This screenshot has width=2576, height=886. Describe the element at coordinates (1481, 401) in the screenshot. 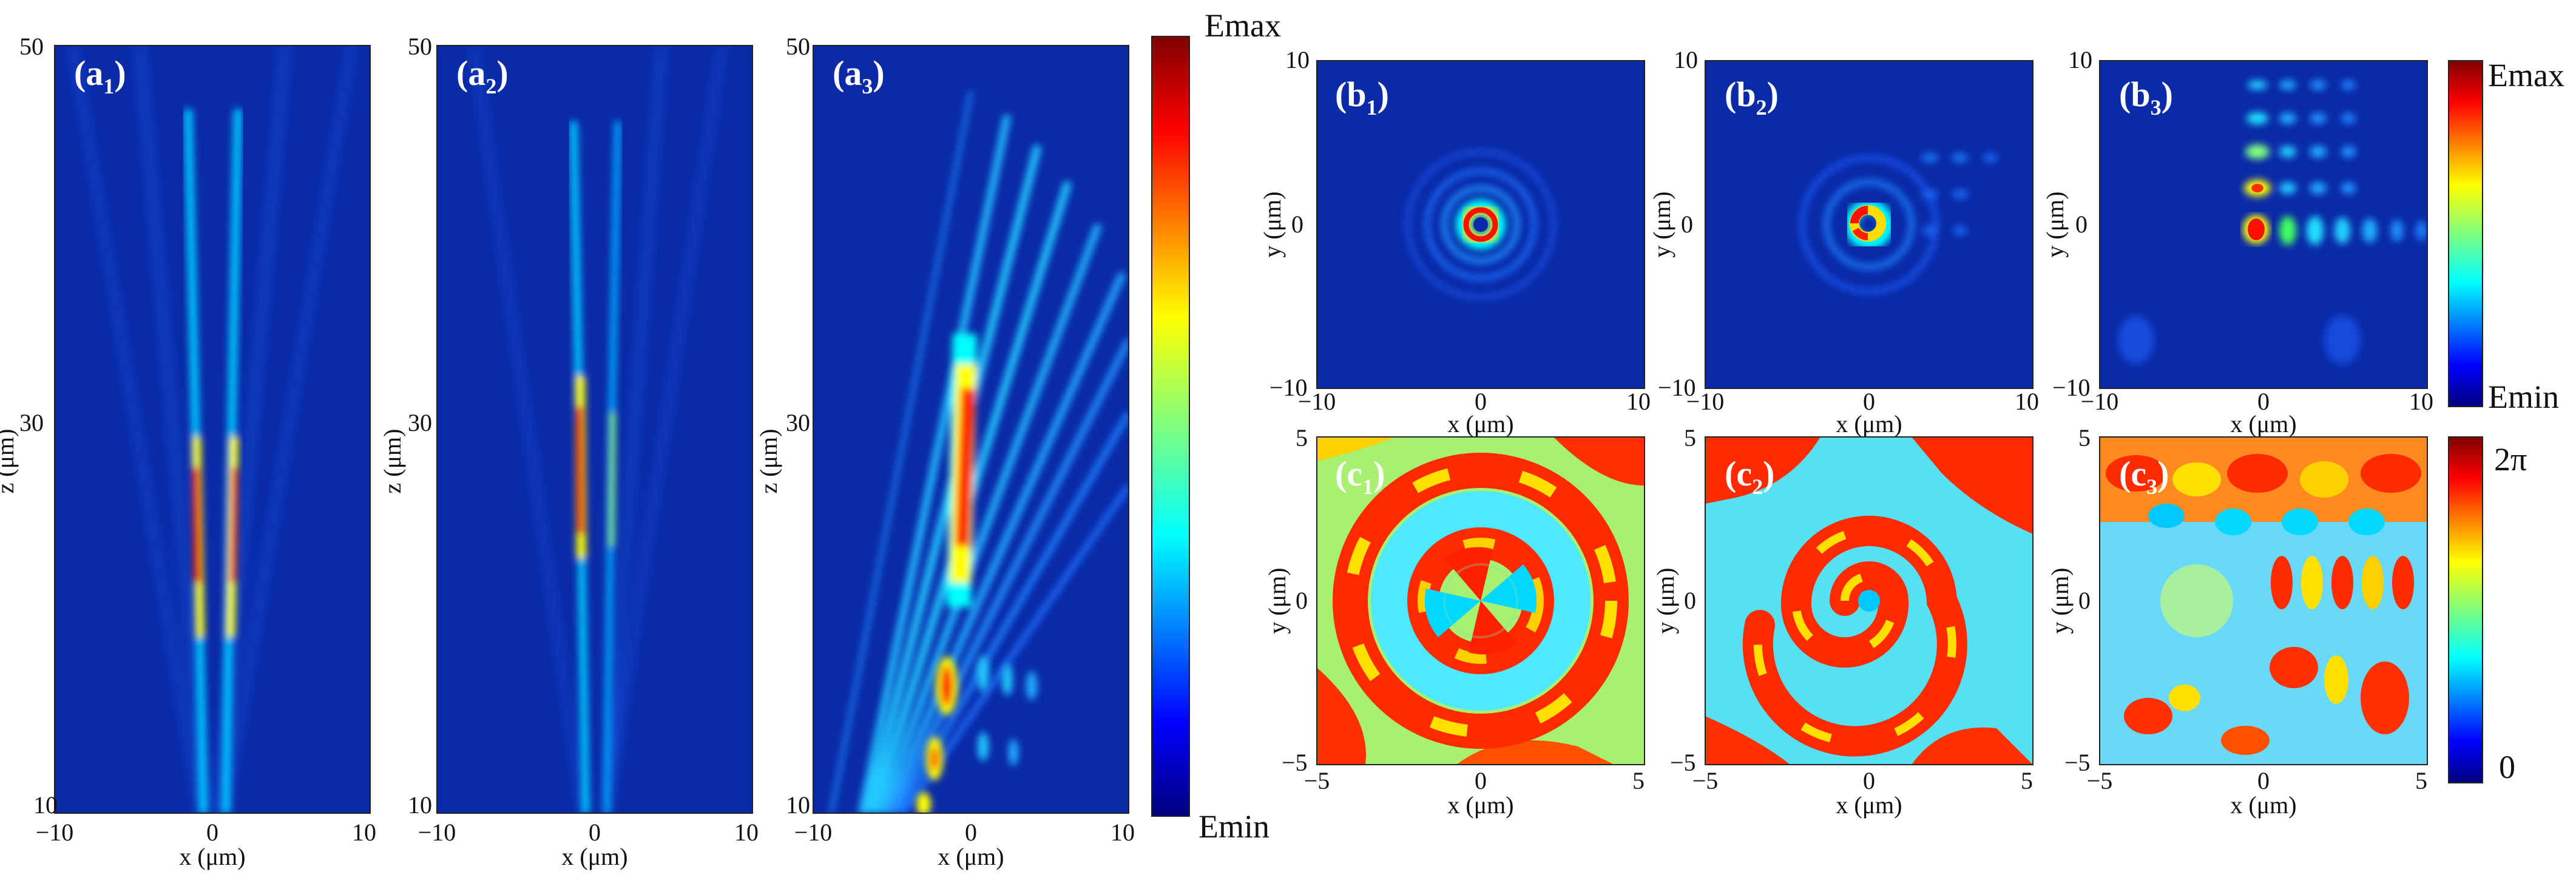

I see `b1-xtick-0: 0` at that location.